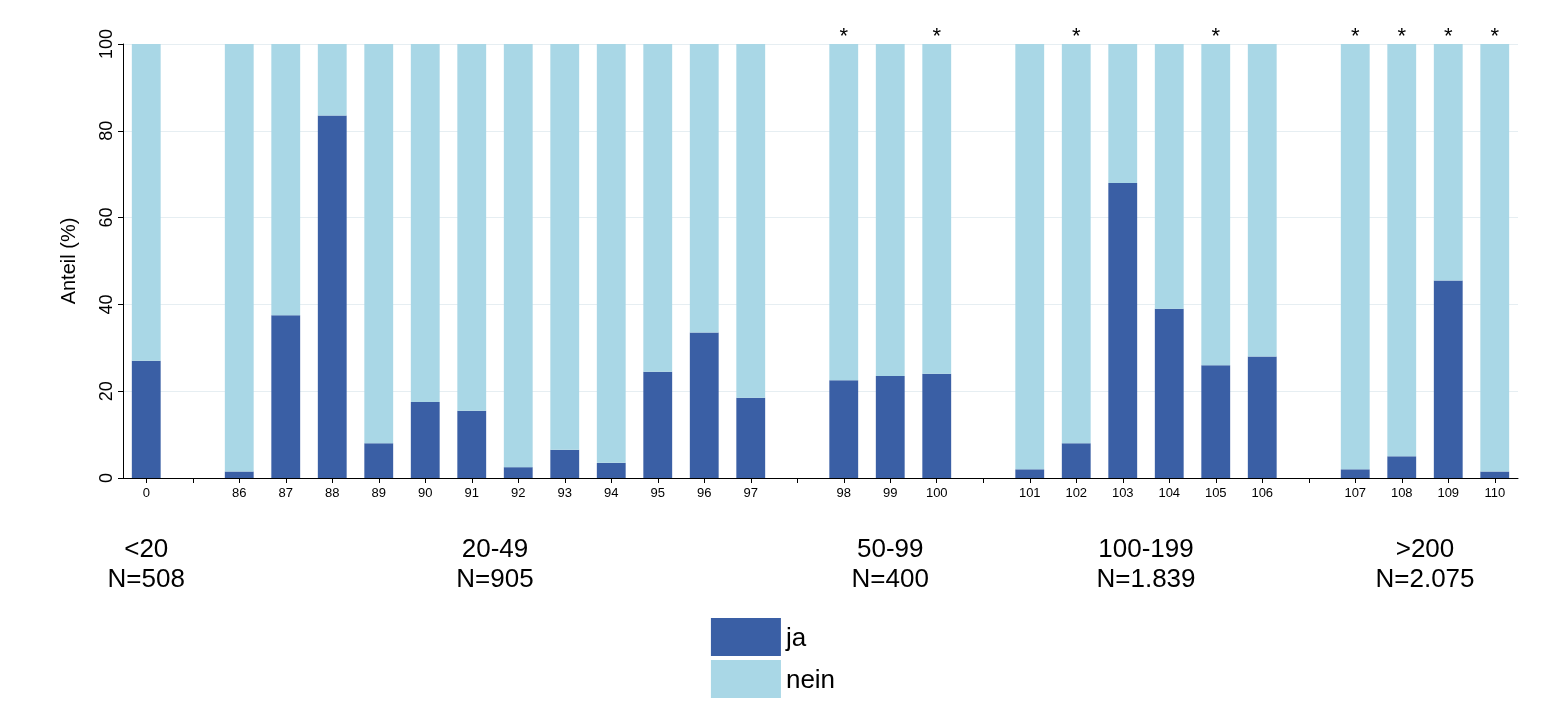 The image size is (1547, 711). Describe the element at coordinates (810, 679) in the screenshot. I see `legend-label: nein` at that location.